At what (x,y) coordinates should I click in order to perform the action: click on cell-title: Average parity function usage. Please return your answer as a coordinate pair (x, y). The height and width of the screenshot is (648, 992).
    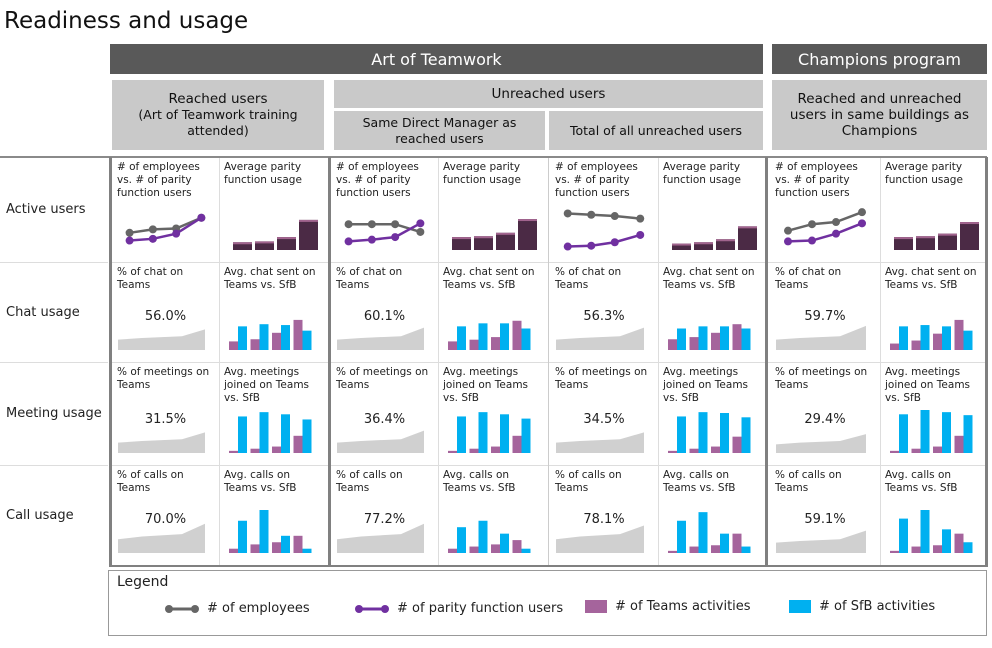
    Looking at the image, I should click on (702, 173).